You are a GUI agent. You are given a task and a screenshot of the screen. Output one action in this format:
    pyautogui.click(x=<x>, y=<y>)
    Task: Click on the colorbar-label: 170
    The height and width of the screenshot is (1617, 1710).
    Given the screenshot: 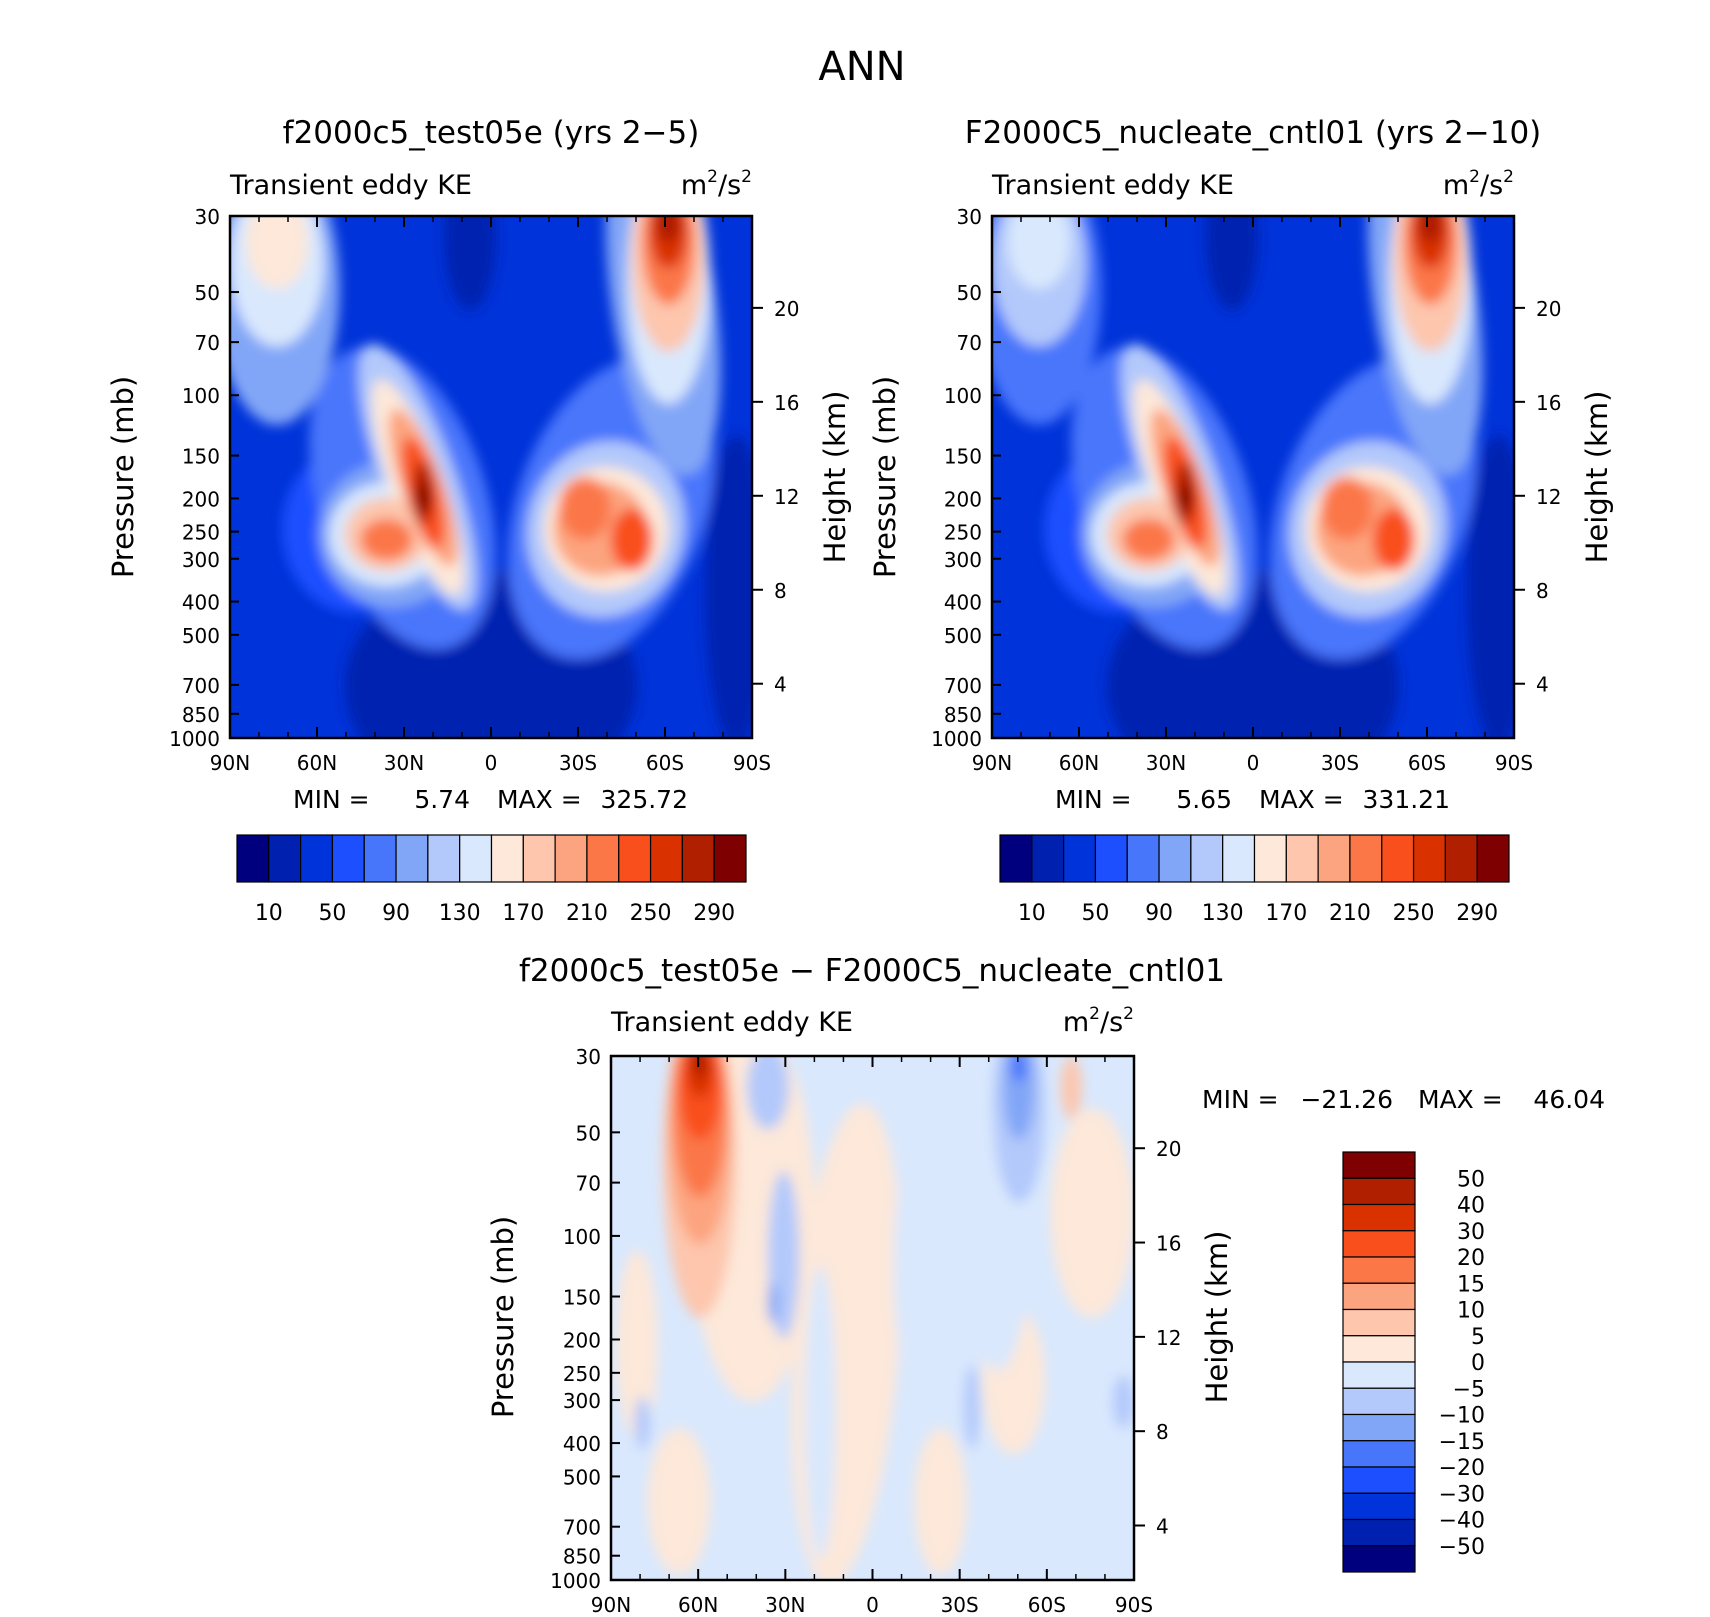 What is the action you would take?
    pyautogui.click(x=1286, y=913)
    